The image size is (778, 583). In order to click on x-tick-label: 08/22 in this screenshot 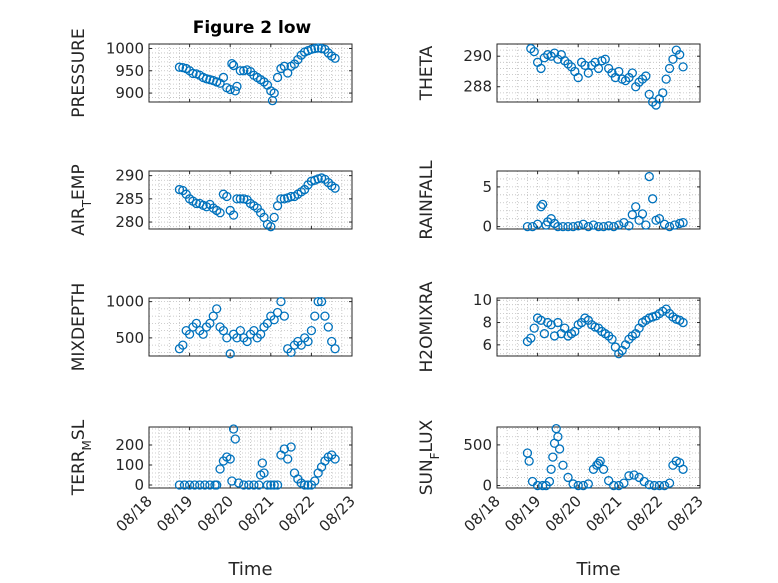, I will do `click(296, 513)`.